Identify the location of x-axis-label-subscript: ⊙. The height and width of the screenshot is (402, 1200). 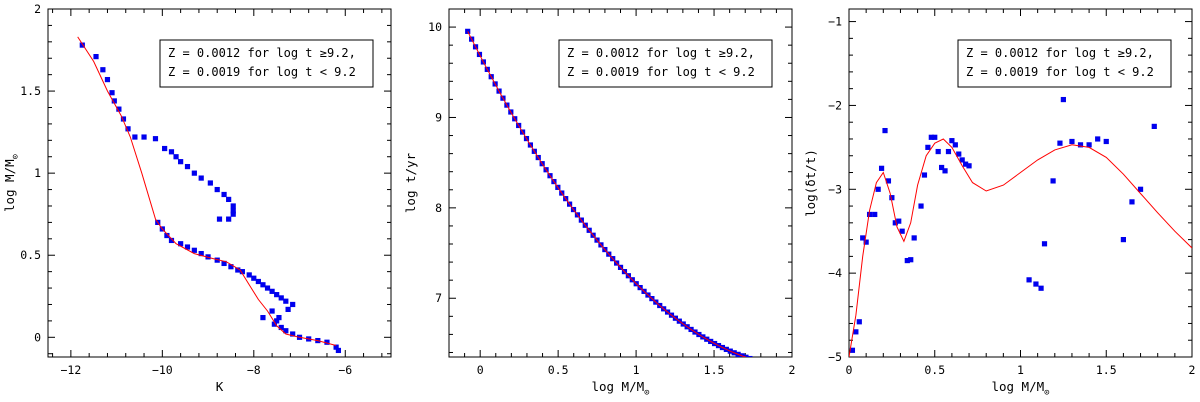
(646, 393).